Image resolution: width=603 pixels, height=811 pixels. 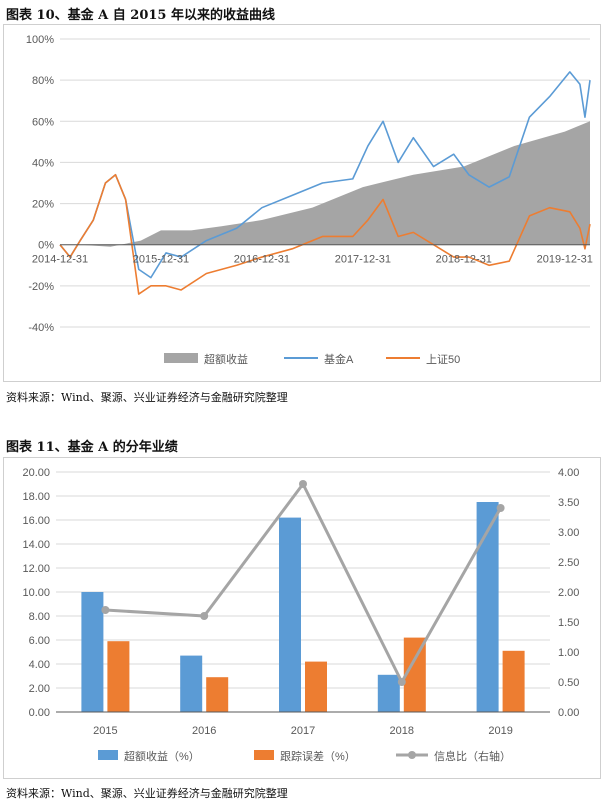 What do you see at coordinates (43, 122) in the screenshot?
I see `y-tick-label: 60%` at bounding box center [43, 122].